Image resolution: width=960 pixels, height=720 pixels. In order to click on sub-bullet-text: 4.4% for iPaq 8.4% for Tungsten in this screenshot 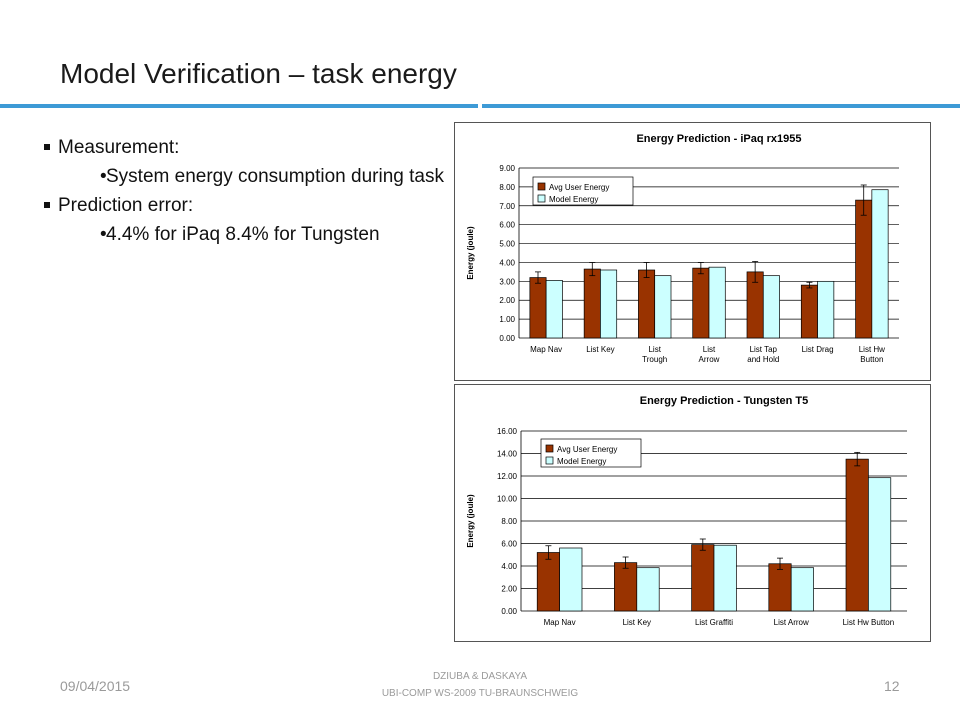, I will do `click(243, 234)`.